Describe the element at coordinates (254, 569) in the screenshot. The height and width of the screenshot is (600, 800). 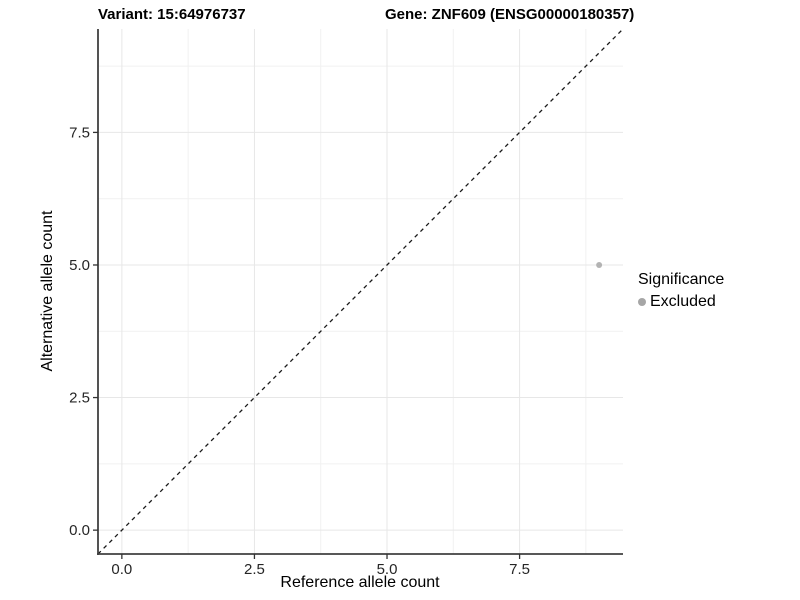
I see `x-tick-label: 2.5` at that location.